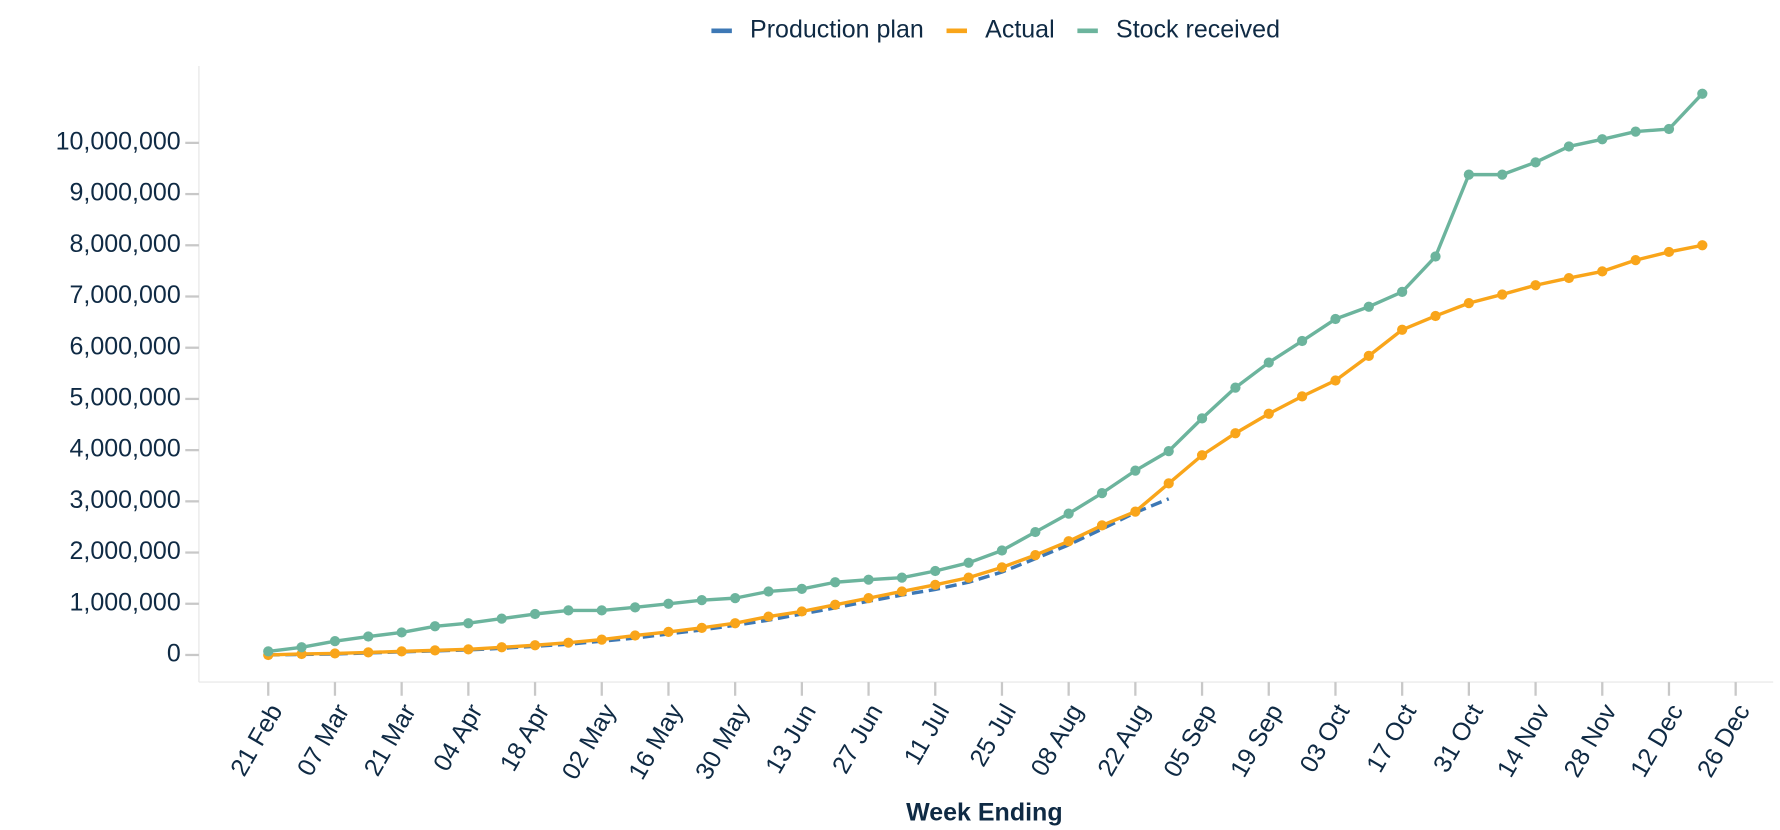 Image resolution: width=1780 pixels, height=830 pixels. What do you see at coordinates (589, 741) in the screenshot?
I see `x-tick-label: 02 May` at bounding box center [589, 741].